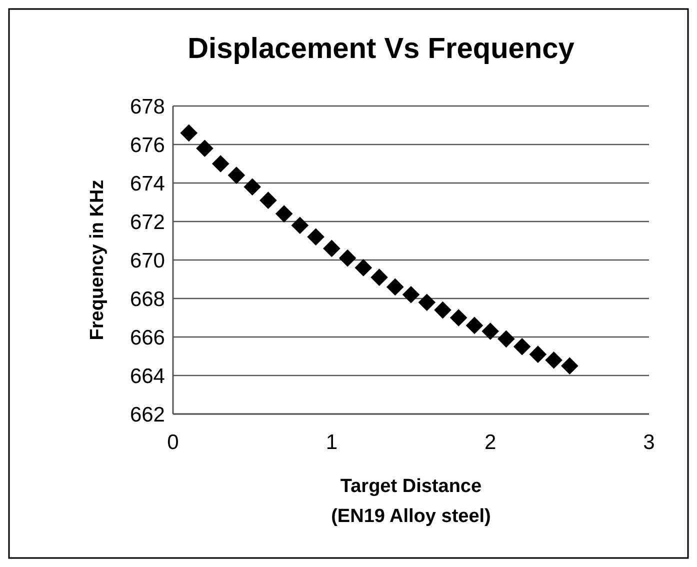 This screenshot has height=567, width=697. I want to click on y-tick-label: 674, so click(148, 184).